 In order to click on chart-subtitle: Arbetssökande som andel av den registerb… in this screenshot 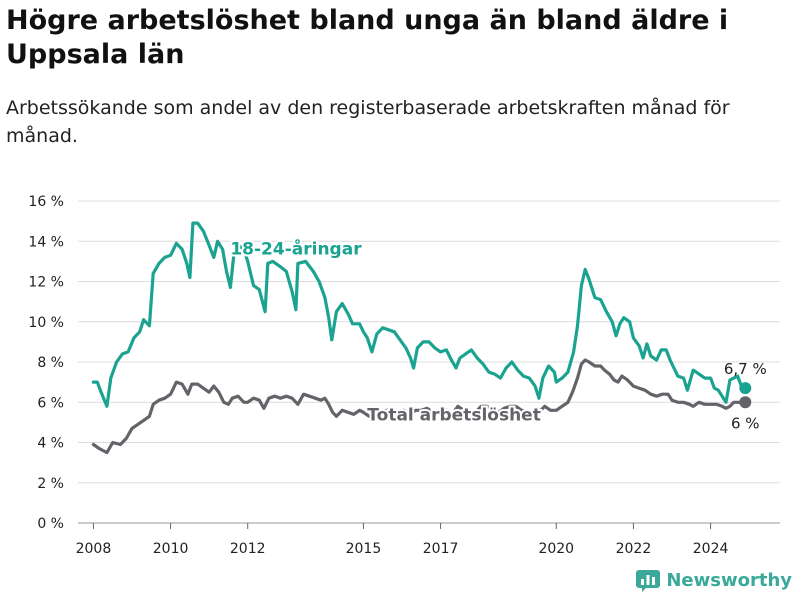, I will do `click(368, 122)`.